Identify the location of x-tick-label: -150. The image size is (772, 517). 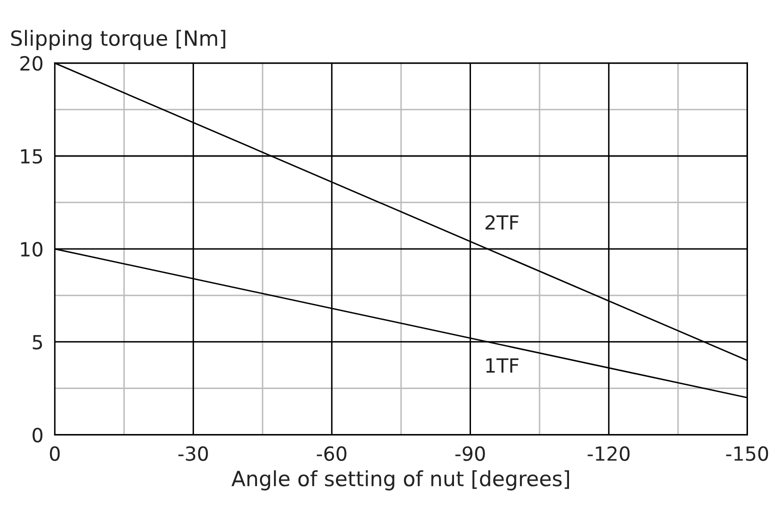
(747, 453).